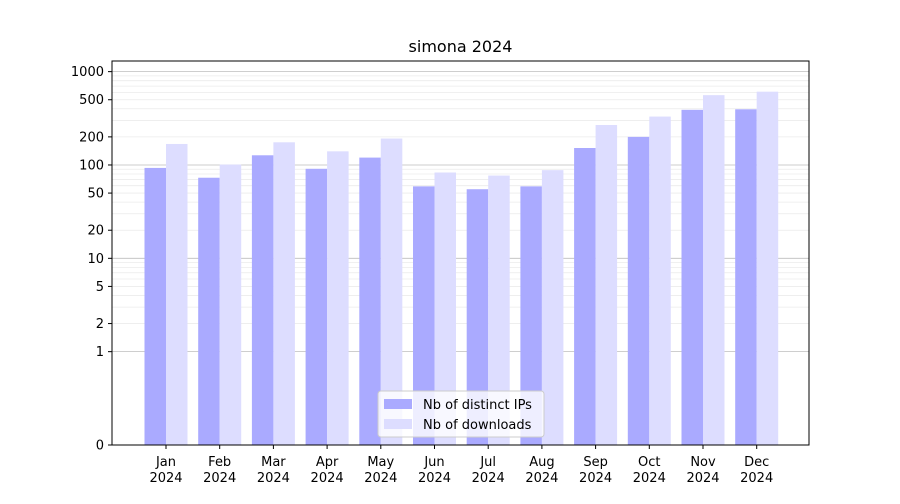 The width and height of the screenshot is (900, 504). What do you see at coordinates (487, 462) in the screenshot?
I see `x-tick-label-month: Jul` at bounding box center [487, 462].